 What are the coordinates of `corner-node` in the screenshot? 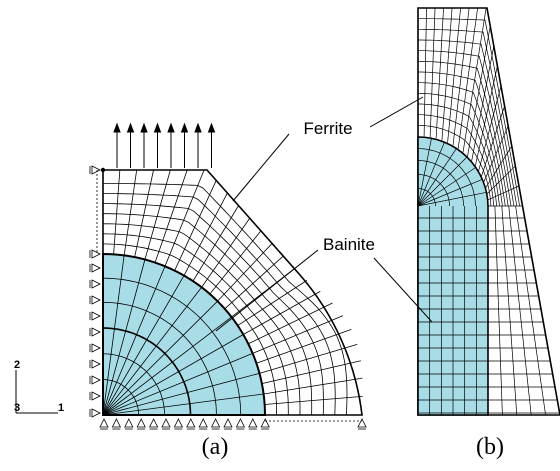 It's located at (103, 170).